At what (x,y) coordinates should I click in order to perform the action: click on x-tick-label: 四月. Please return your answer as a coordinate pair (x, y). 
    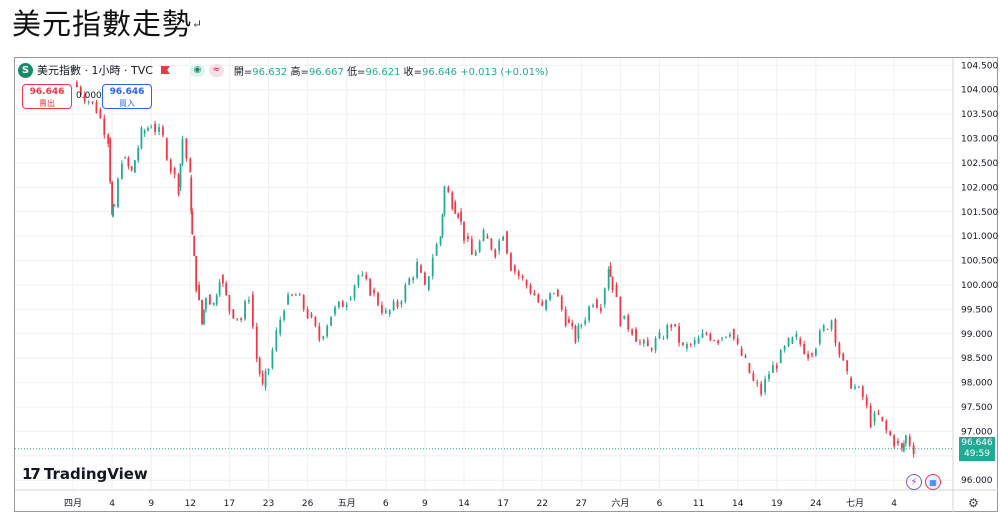
    Looking at the image, I should click on (73, 503).